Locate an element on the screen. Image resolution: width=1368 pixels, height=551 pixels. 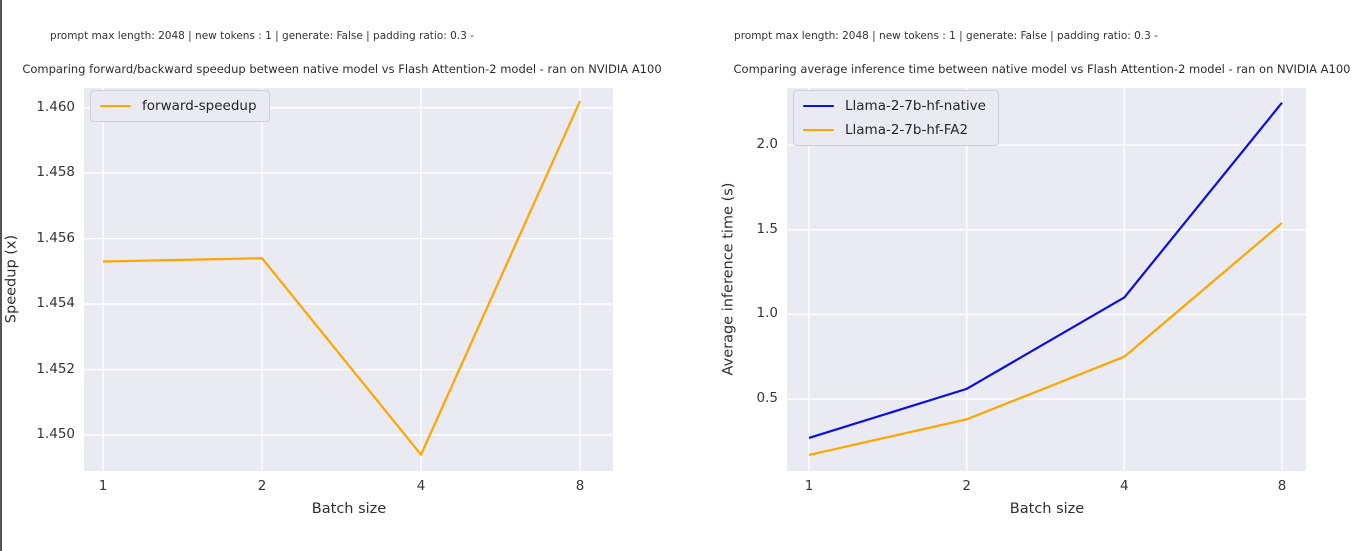
y-tick-label: 2.0 is located at coordinates (767, 144).